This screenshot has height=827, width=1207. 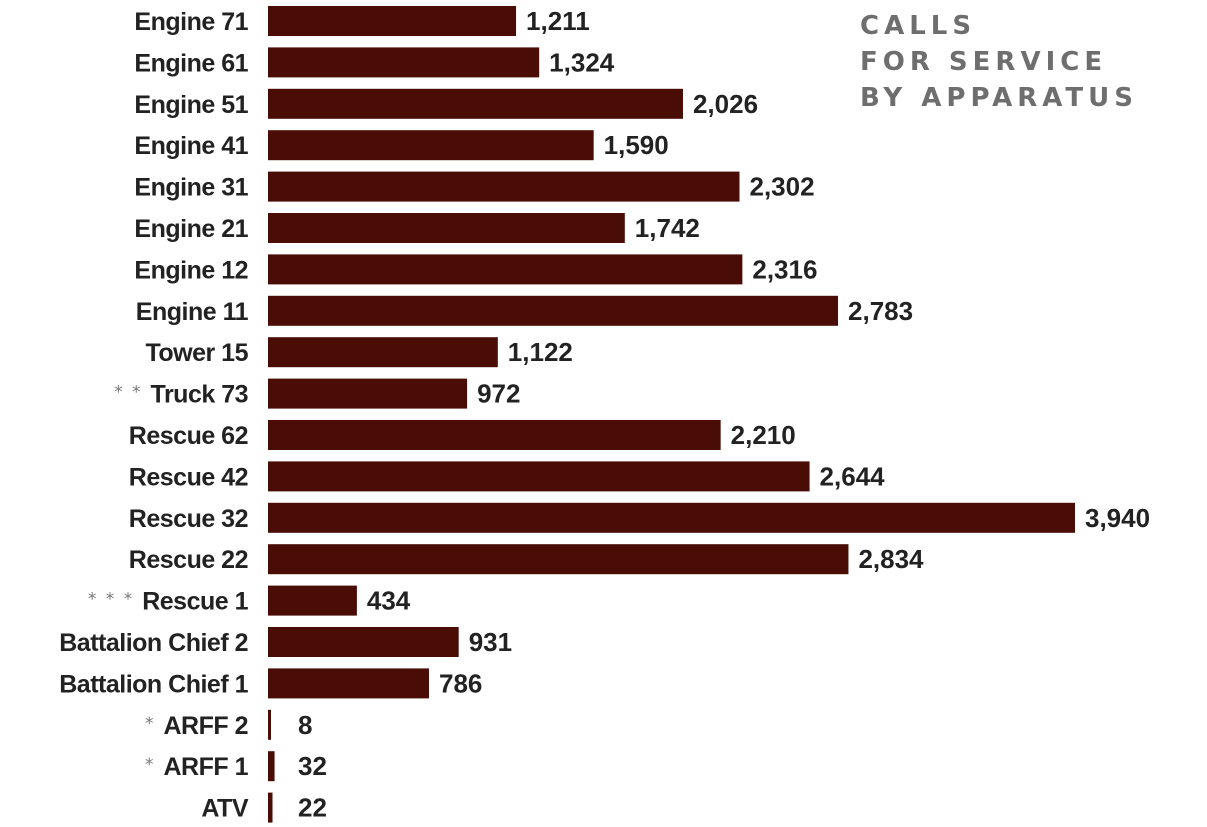 I want to click on bar-row: Engine 61 1,324, so click(x=374, y=62).